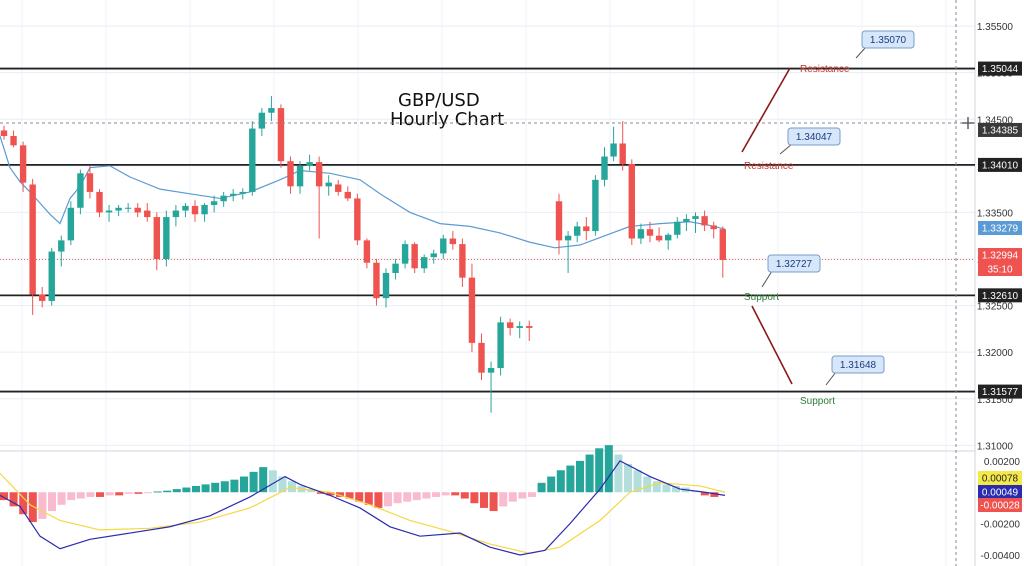 The width and height of the screenshot is (1024, 566). What do you see at coordinates (1000, 478) in the screenshot?
I see `macd-badge-signal: 0.00078` at bounding box center [1000, 478].